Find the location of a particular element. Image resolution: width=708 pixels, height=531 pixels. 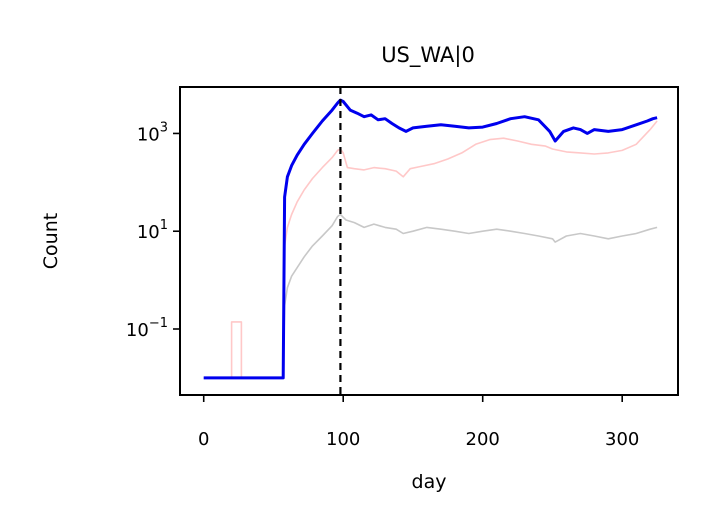

y-tick-label: 10⁻¹ is located at coordinates (147, 328).